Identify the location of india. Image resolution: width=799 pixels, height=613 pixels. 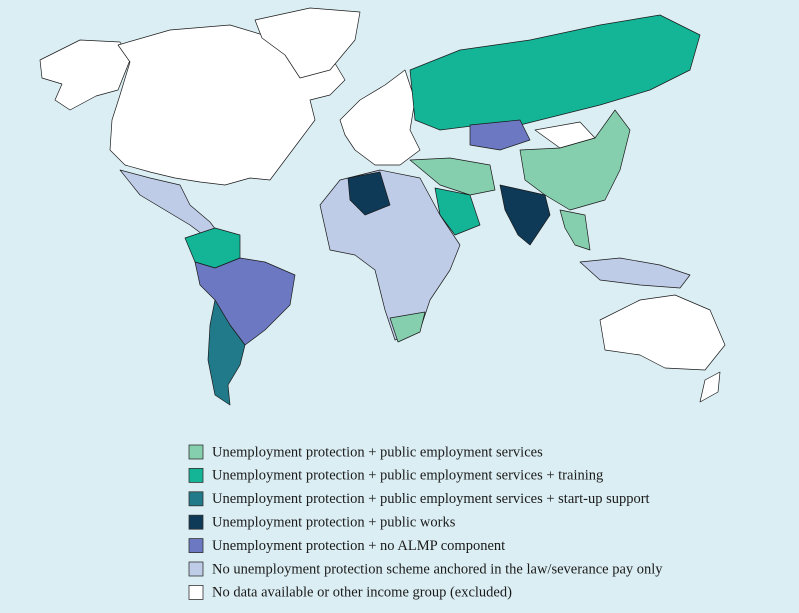
(525, 215).